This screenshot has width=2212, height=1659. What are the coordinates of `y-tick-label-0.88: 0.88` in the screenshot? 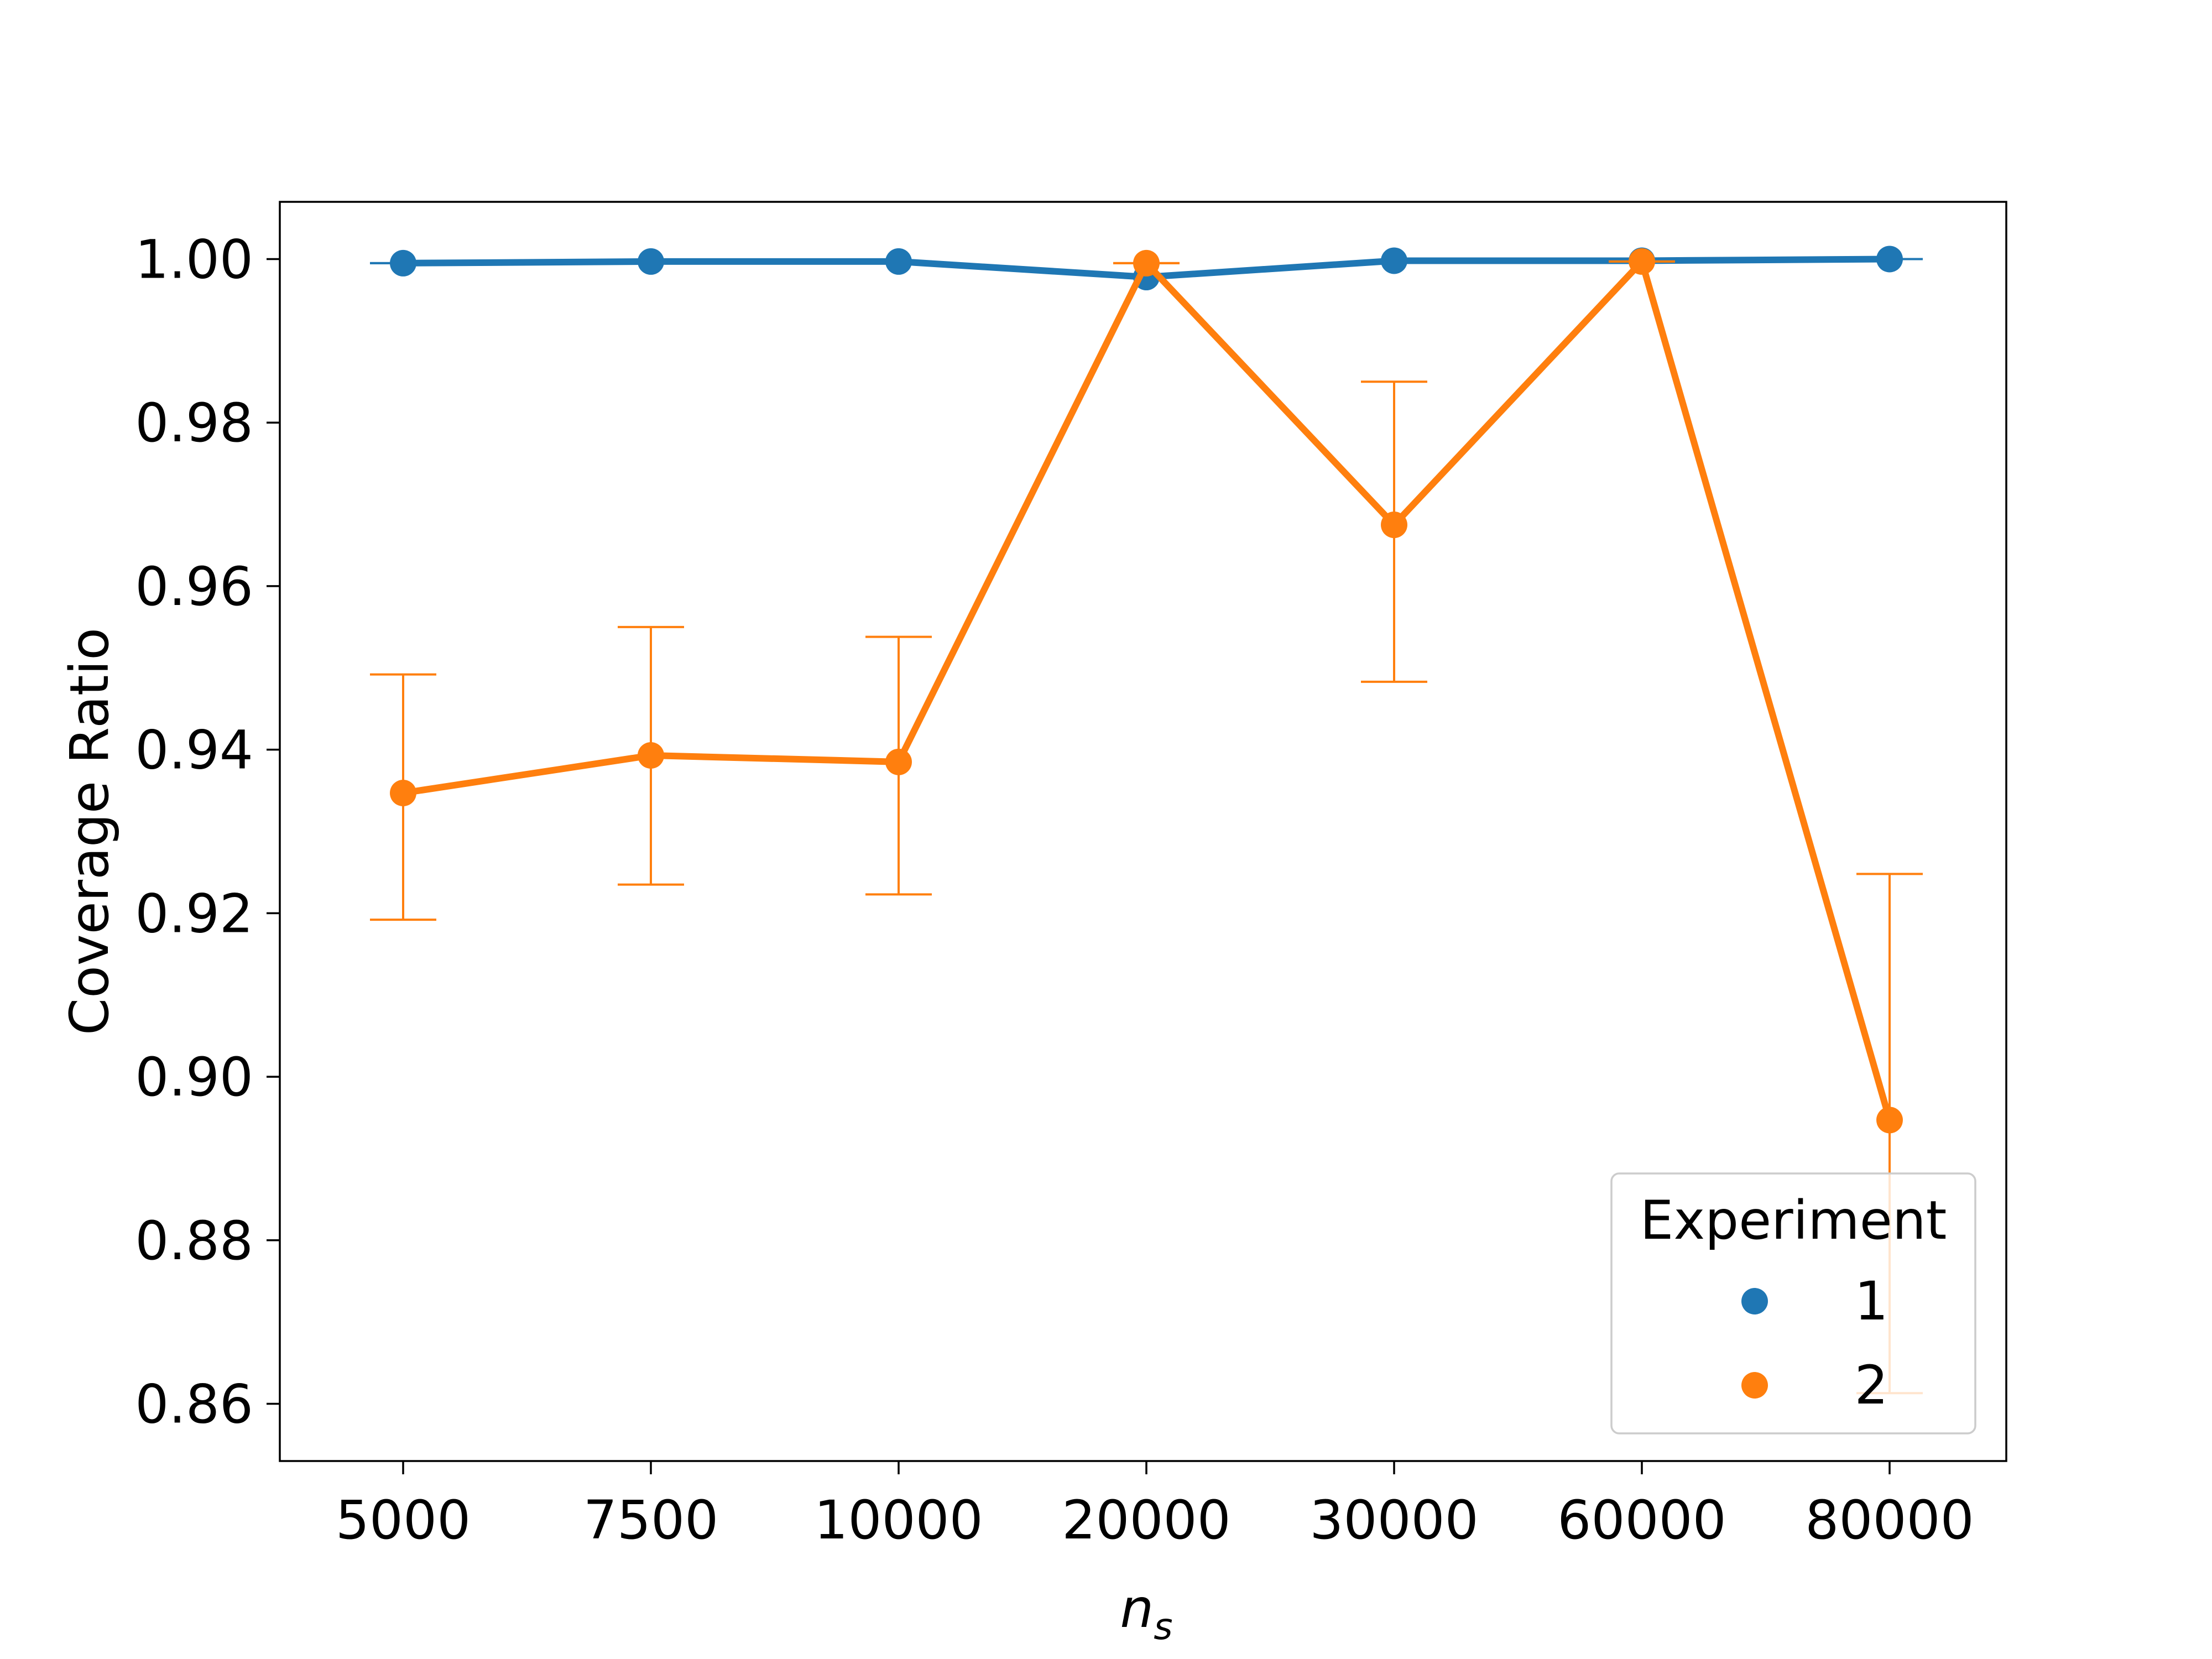 It's located at (194, 1241).